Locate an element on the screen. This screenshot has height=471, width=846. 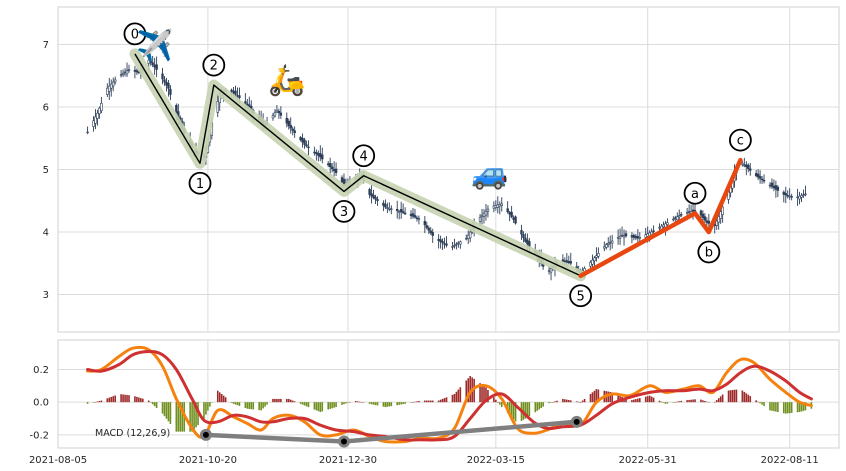
price-y-tick-label: 5 is located at coordinates (46, 170).